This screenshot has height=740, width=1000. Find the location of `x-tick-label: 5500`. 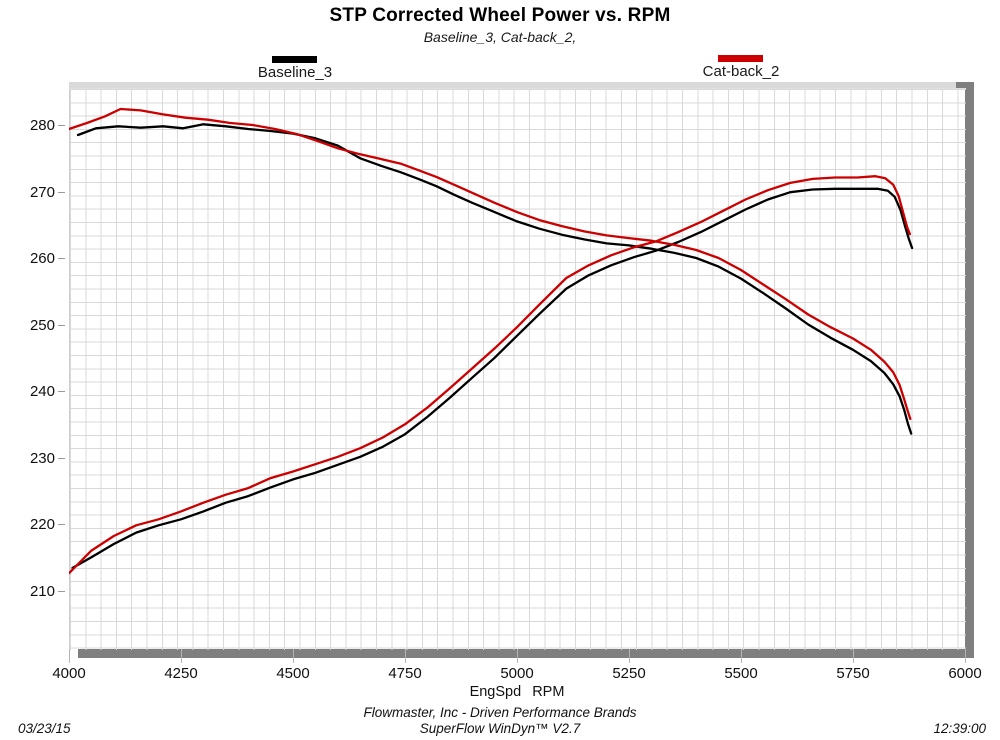

x-tick-label: 5500 is located at coordinates (741, 673).